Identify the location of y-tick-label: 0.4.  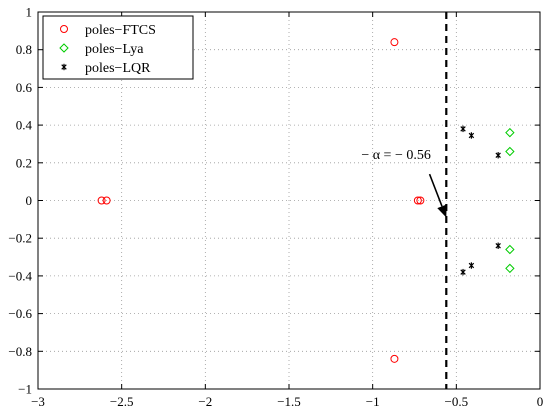
(24, 125).